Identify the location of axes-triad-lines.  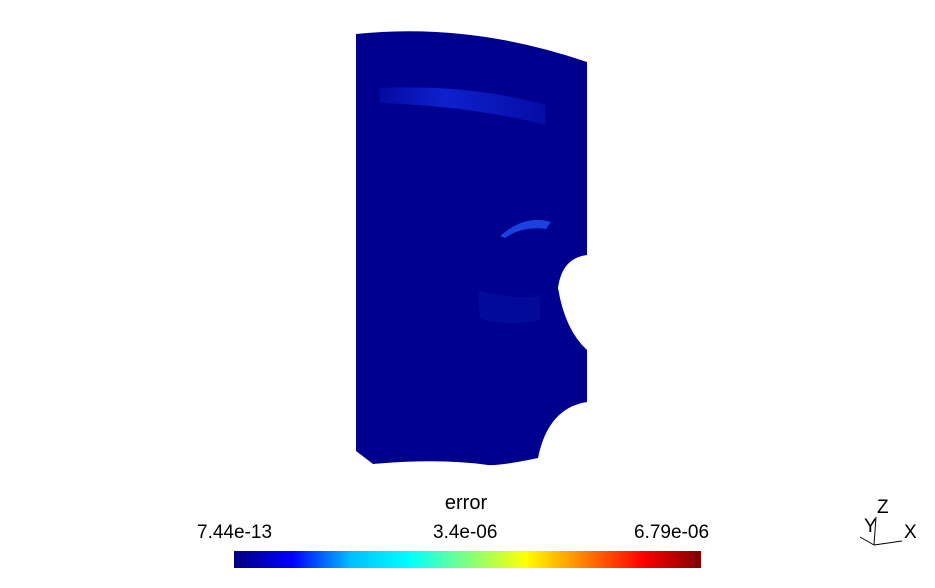
(881, 531).